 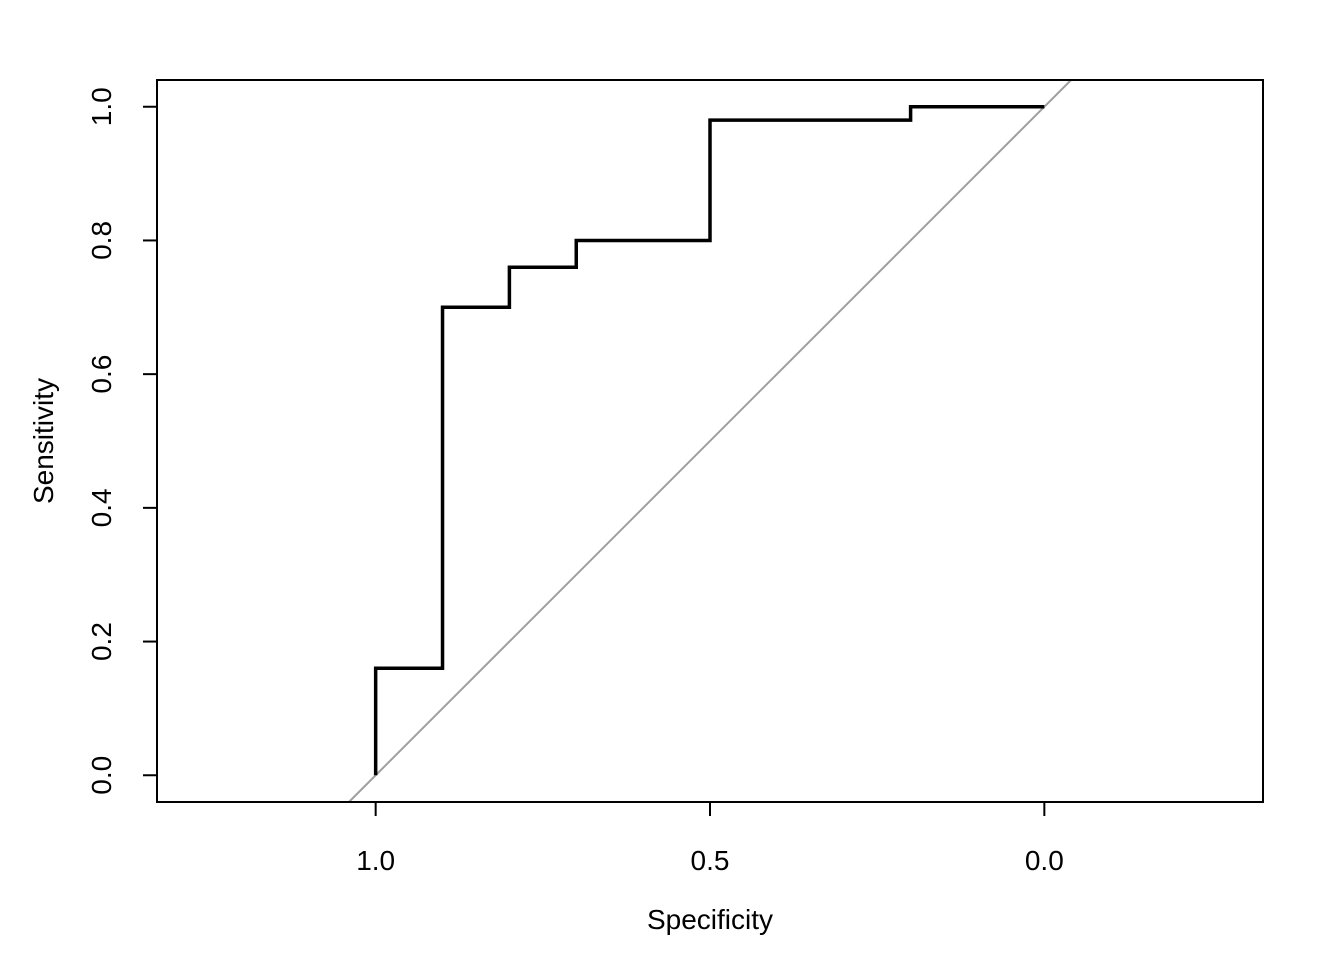 What do you see at coordinates (101, 240) in the screenshot?
I see `y-tick-label: 0.8` at bounding box center [101, 240].